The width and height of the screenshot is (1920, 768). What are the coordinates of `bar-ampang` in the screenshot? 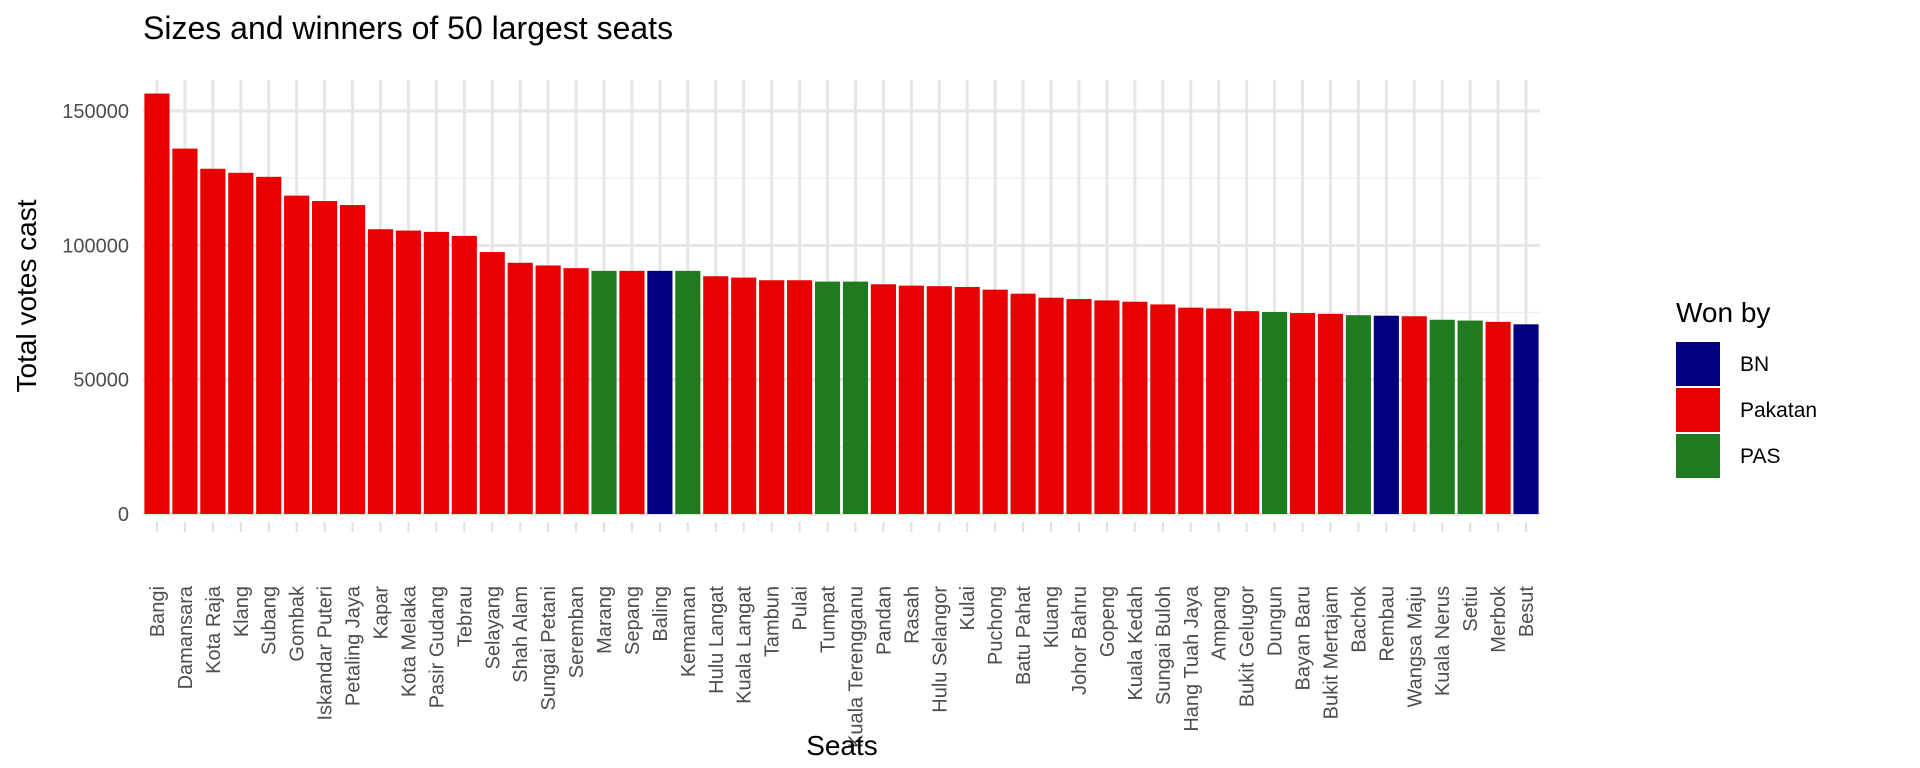 It's located at (1219, 411).